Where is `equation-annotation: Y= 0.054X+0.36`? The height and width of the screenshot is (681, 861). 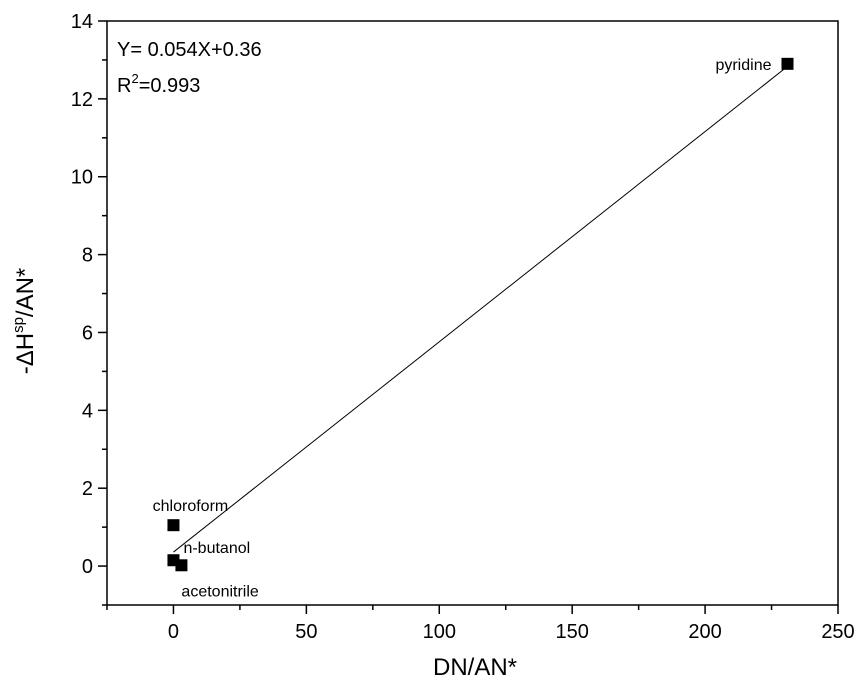
equation-annotation: Y= 0.054X+0.36 is located at coordinates (189, 50).